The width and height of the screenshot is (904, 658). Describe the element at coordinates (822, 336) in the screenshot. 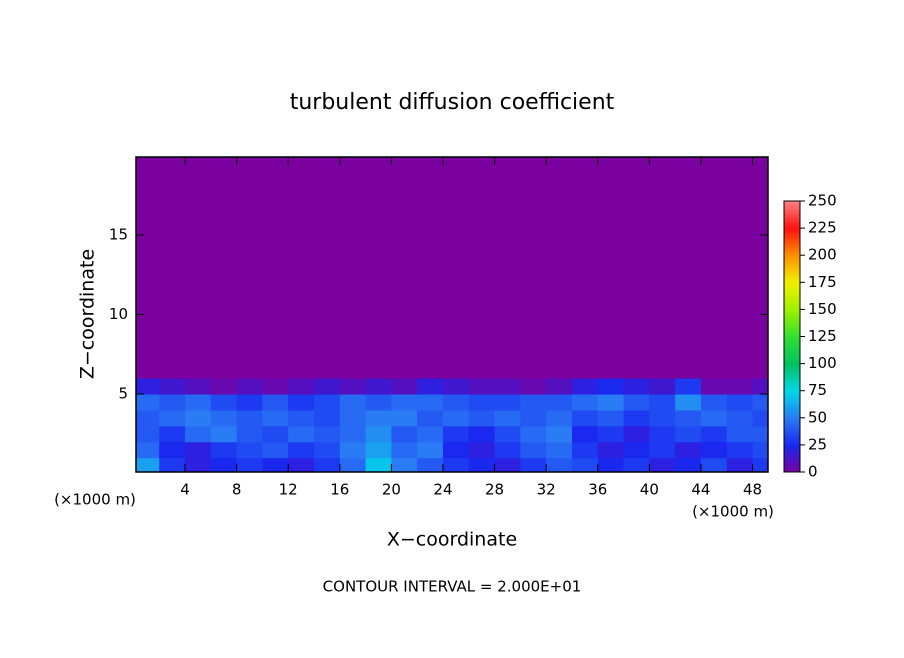

I see `colorbar-tick-label: 125` at that location.